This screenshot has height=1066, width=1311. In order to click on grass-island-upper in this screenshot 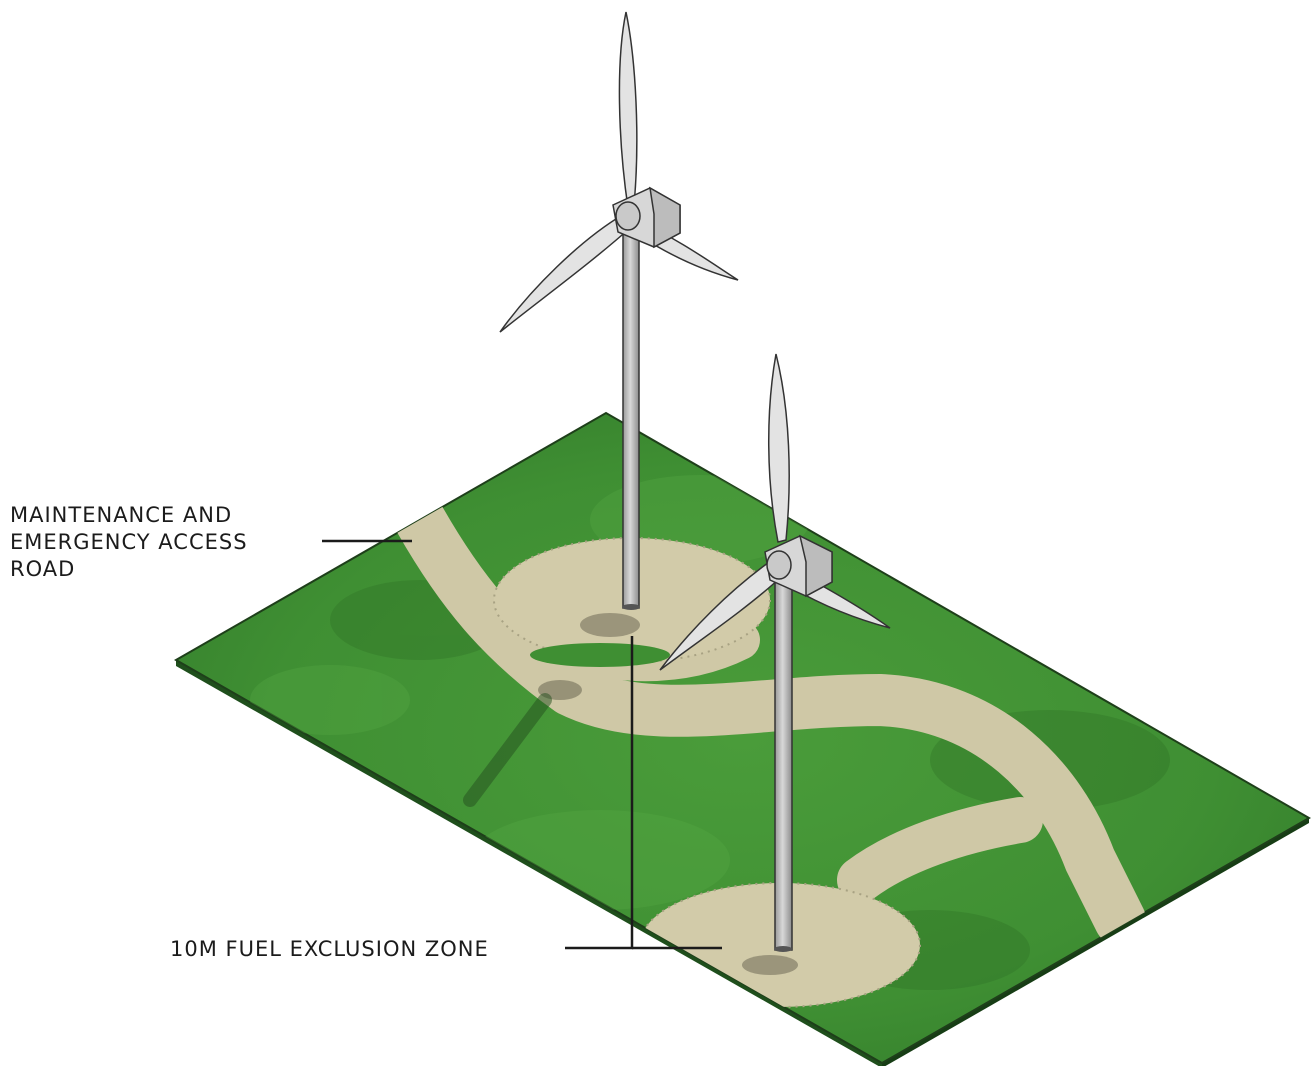, I will do `click(600, 655)`.